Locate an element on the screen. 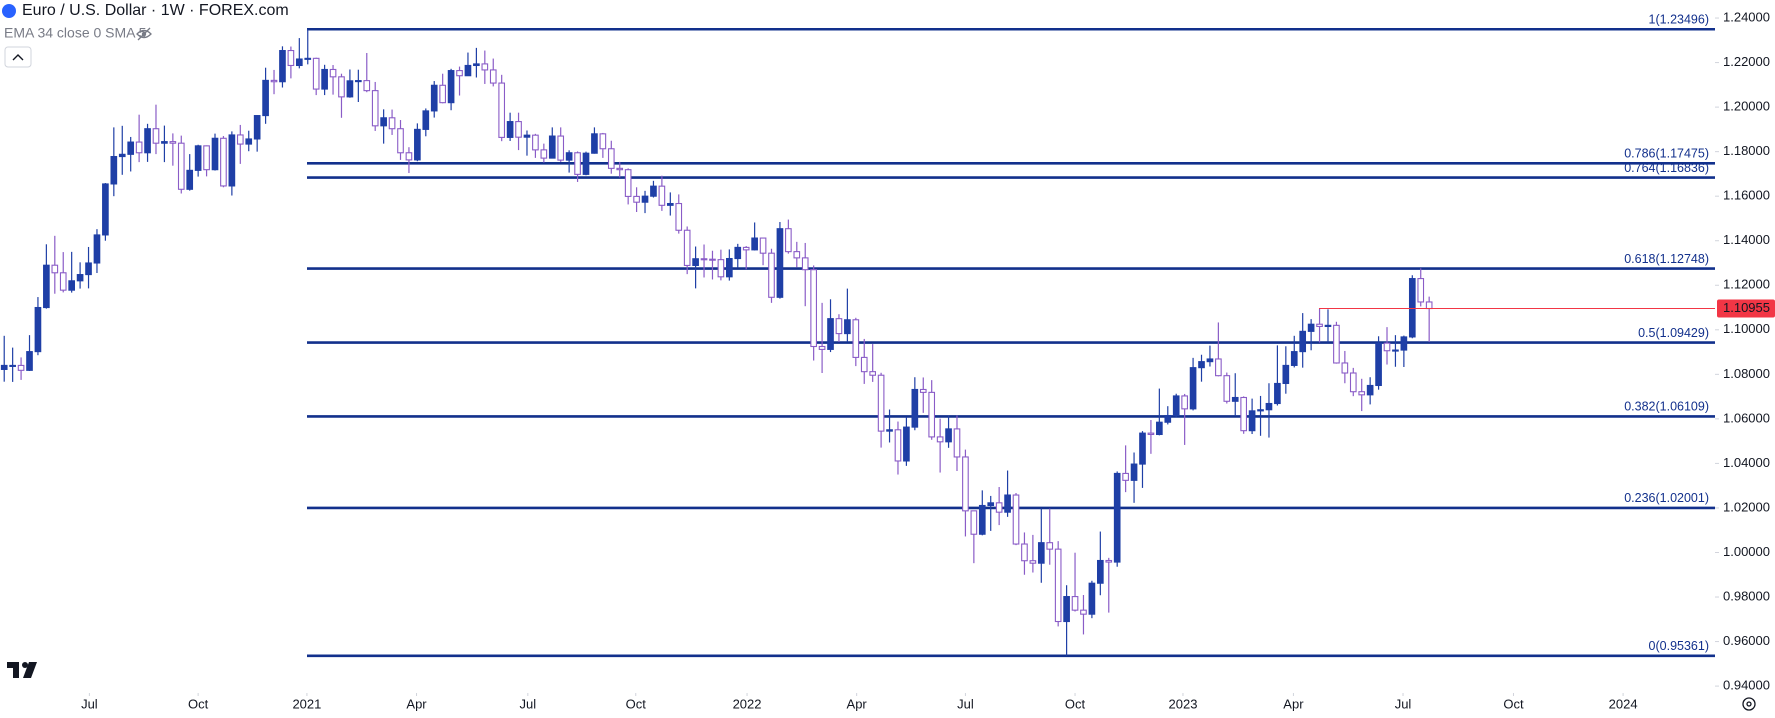  visibility-icon is located at coordinates (144, 34).